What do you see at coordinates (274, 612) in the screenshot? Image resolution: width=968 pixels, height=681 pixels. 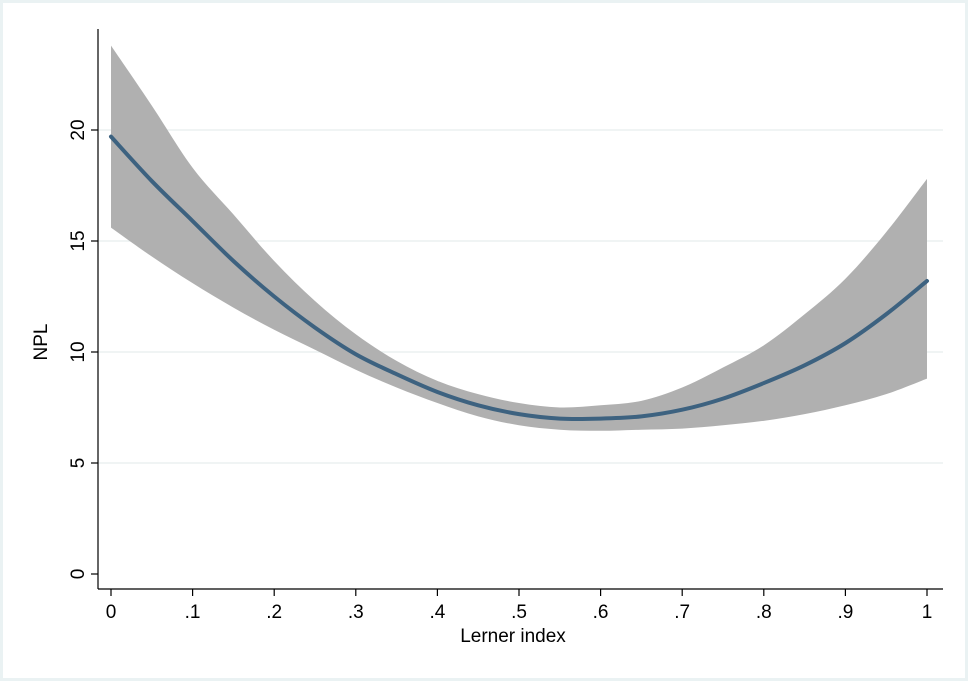 I see `x-tick-label: .2` at bounding box center [274, 612].